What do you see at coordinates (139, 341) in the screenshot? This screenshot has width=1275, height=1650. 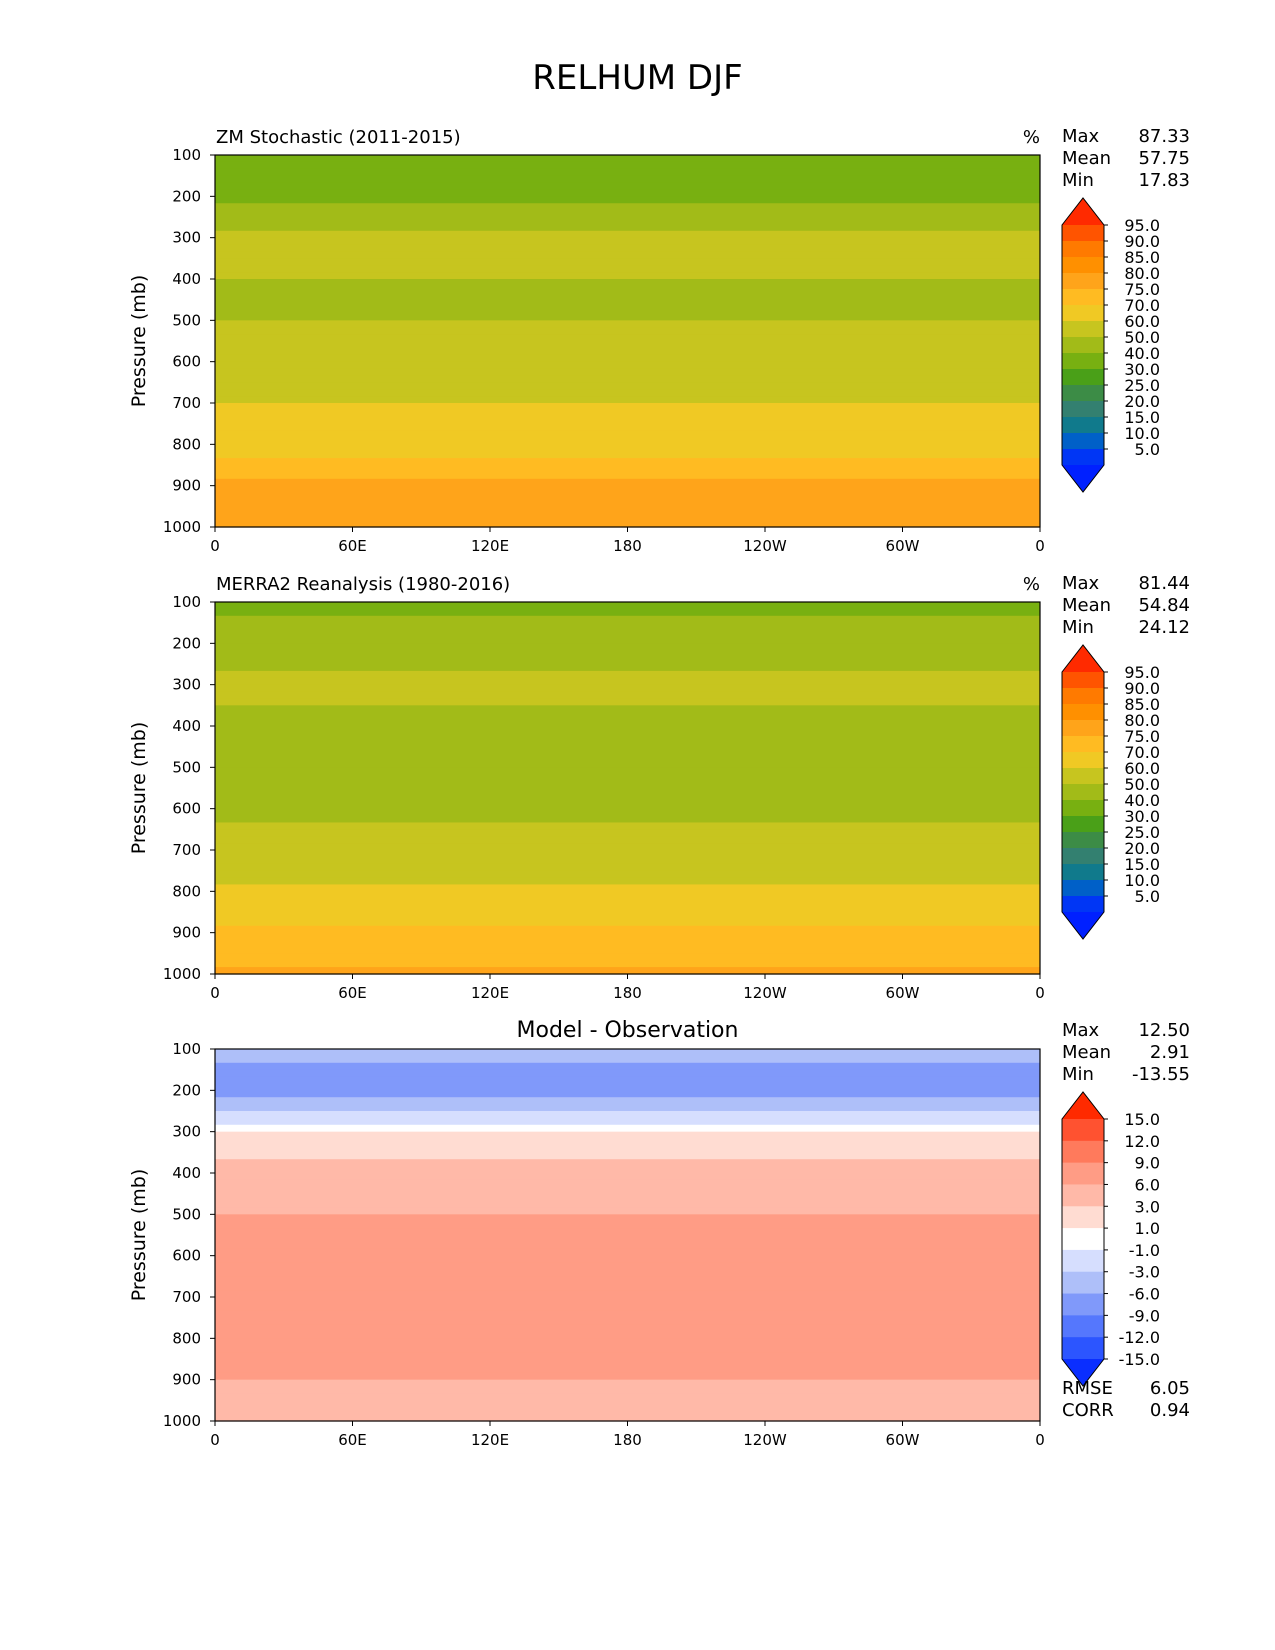 I see `y-axis-label: Pressure (mb)` at bounding box center [139, 341].